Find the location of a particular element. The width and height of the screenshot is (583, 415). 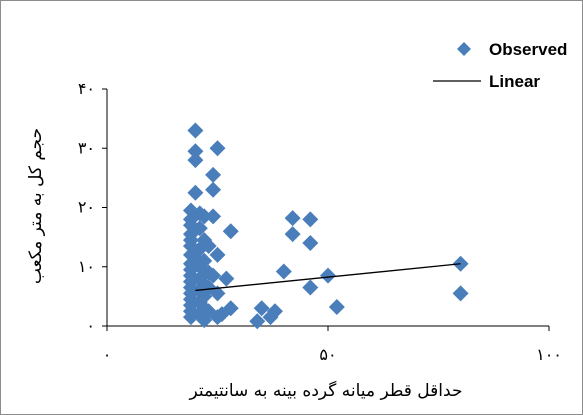

x-tick-label: ۱۰۰ is located at coordinates (549, 354).